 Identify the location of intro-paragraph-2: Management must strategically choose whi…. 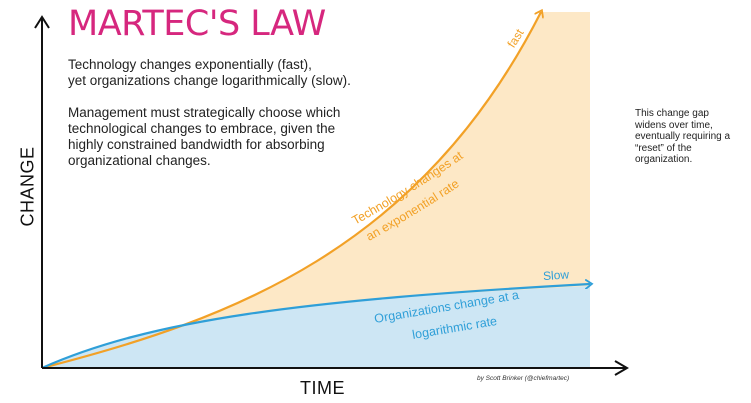
(209, 137).